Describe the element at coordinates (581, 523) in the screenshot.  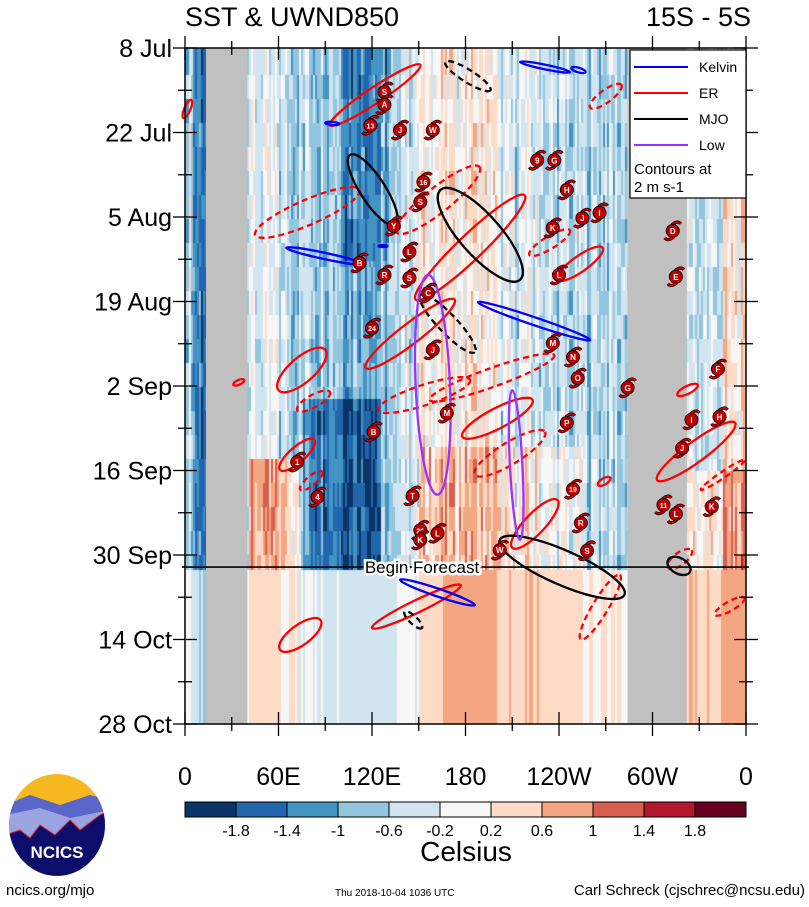
I see `storm-label: R` at that location.